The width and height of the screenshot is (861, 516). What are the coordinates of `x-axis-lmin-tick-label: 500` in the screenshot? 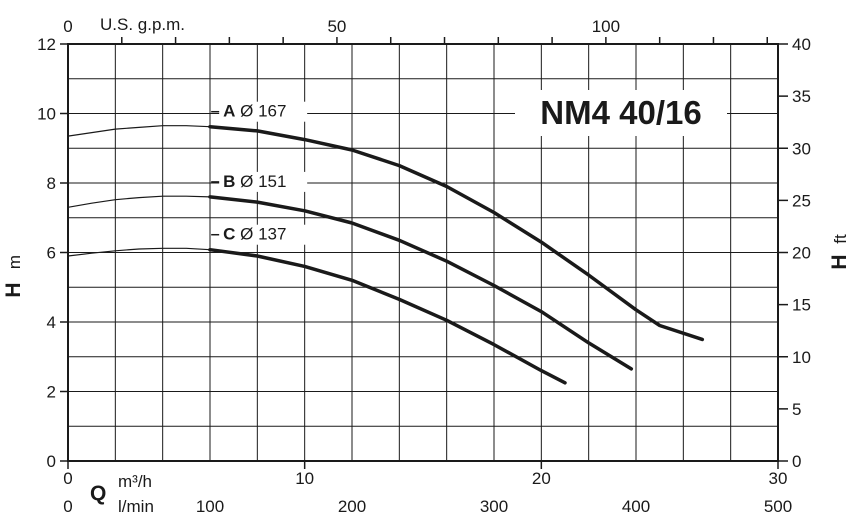 It's located at (778, 506).